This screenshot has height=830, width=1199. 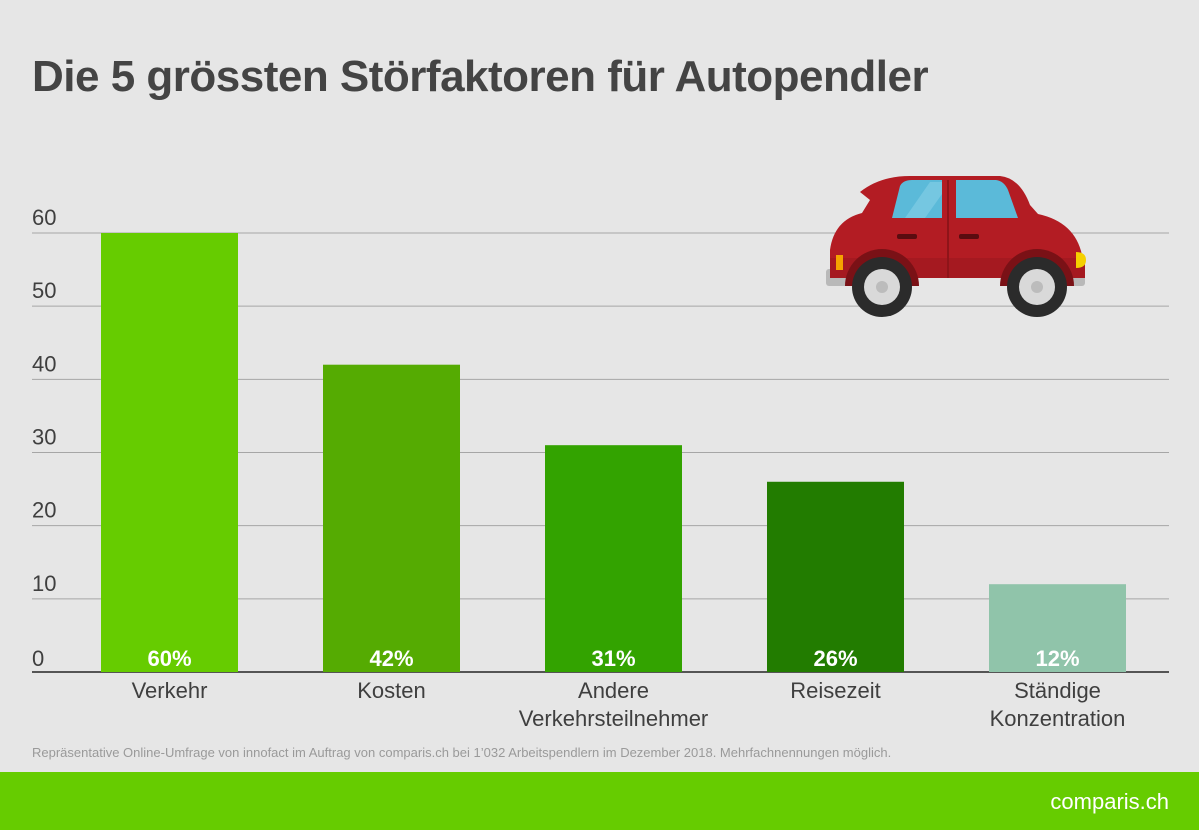 I want to click on x-tick-label: Kosten, so click(x=391, y=690).